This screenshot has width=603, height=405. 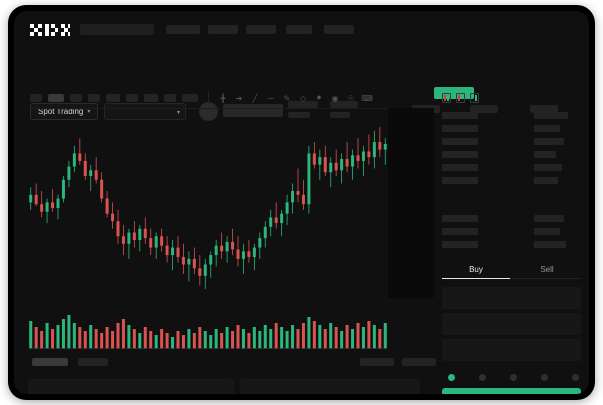 What do you see at coordinates (335, 98) in the screenshot?
I see `eye-icon: ◉` at bounding box center [335, 98].